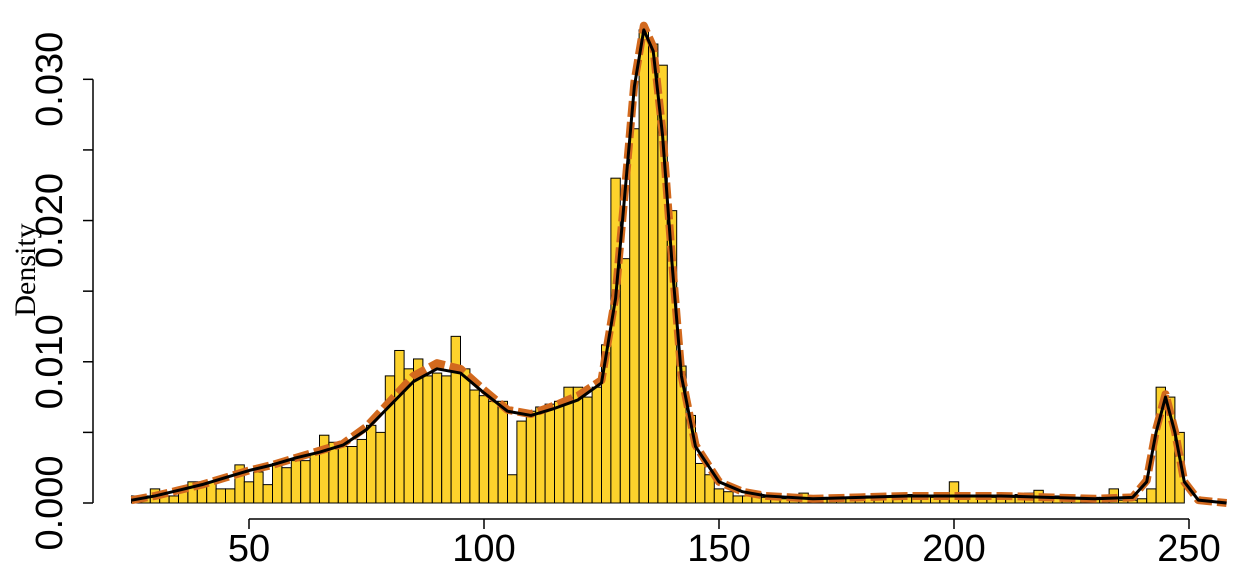 The width and height of the screenshot is (1244, 571). What do you see at coordinates (25, 269) in the screenshot?
I see `y-axis-label: Density` at bounding box center [25, 269].